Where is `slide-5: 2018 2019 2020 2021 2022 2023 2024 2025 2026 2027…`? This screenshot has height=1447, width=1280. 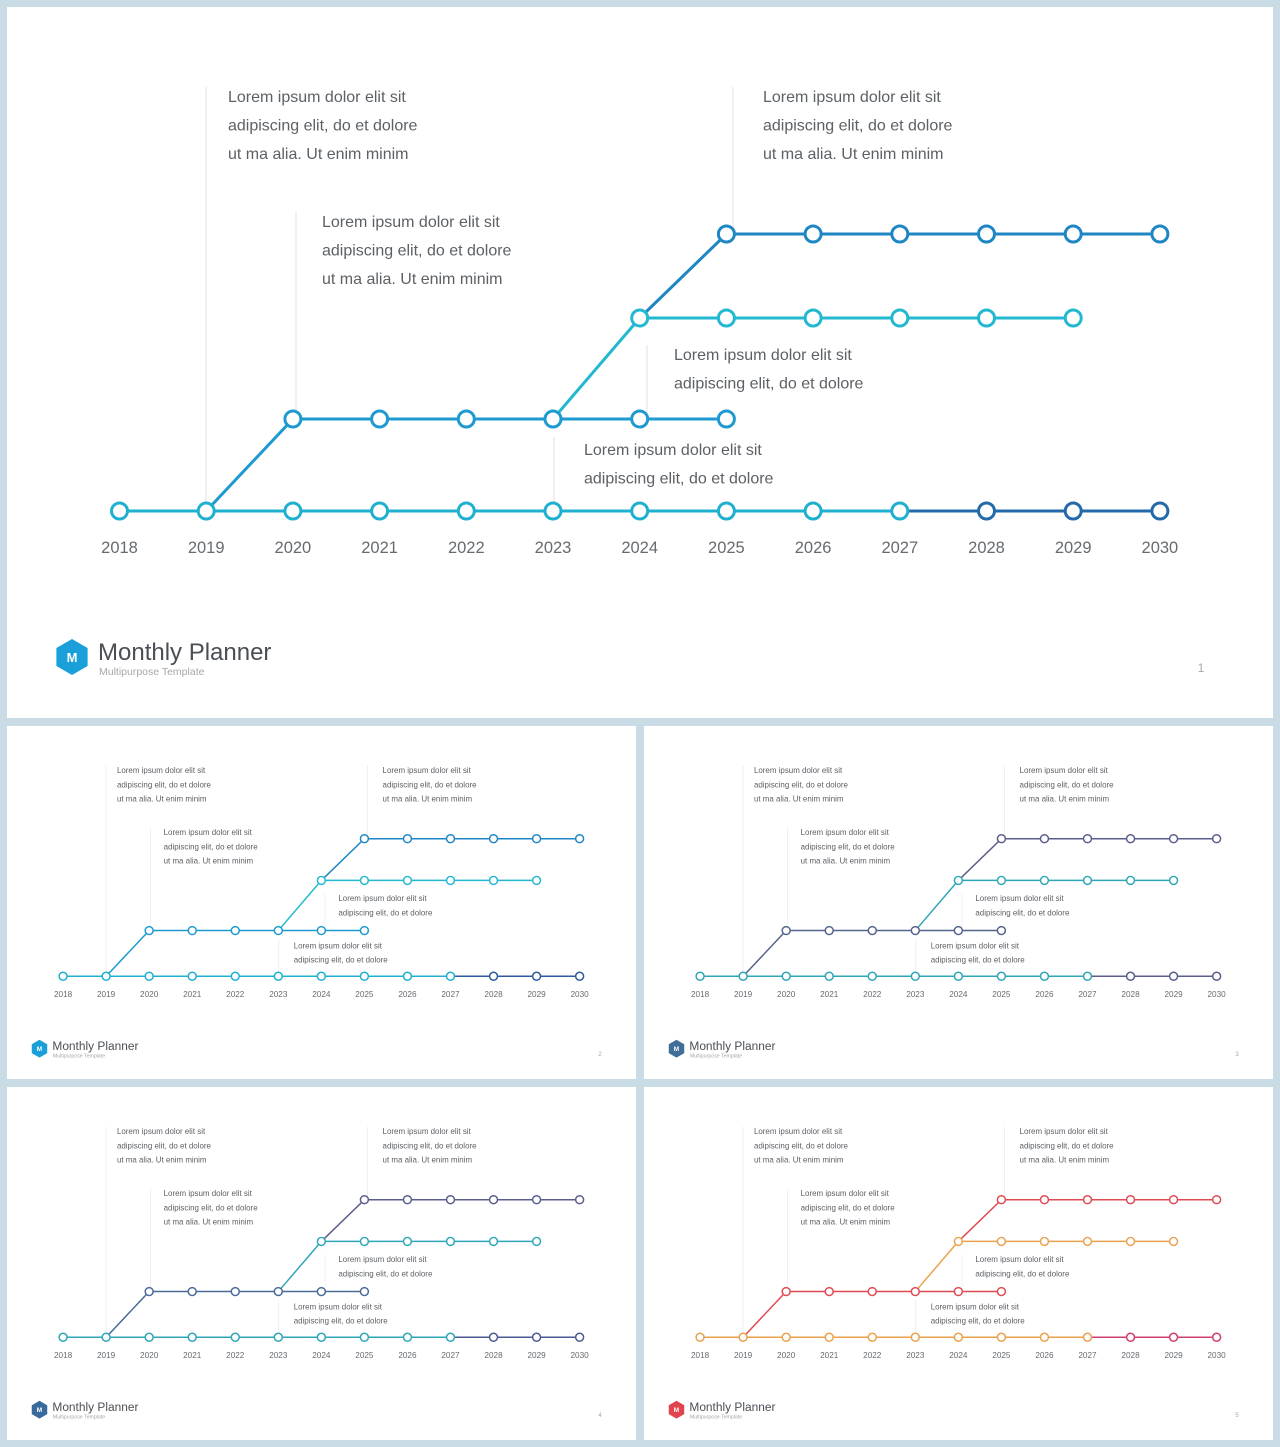
slide-5: 2018 2019 2020 2021 2022 2023 2024 2025 2026 2027… is located at coordinates (958, 1263).